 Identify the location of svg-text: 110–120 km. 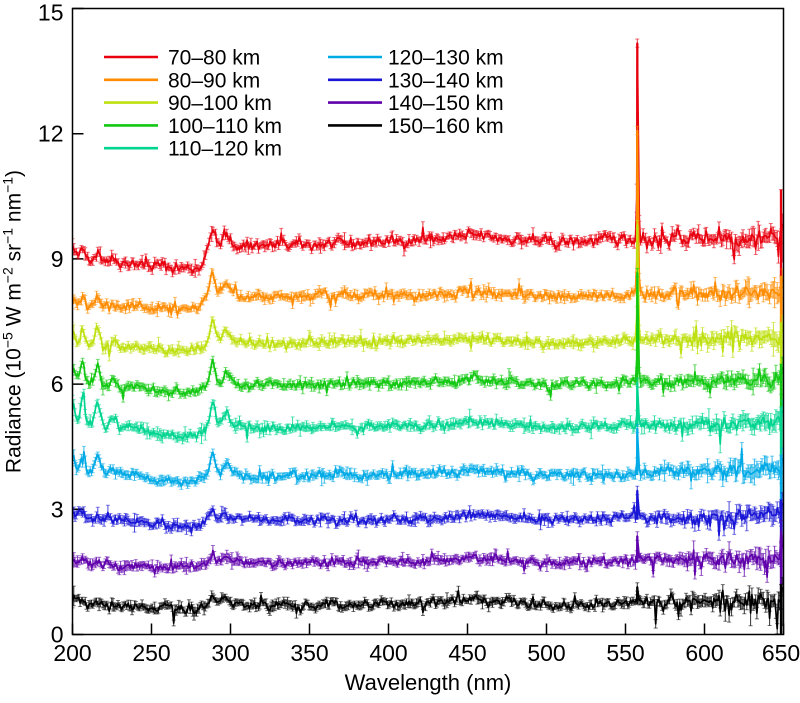
(225, 149).